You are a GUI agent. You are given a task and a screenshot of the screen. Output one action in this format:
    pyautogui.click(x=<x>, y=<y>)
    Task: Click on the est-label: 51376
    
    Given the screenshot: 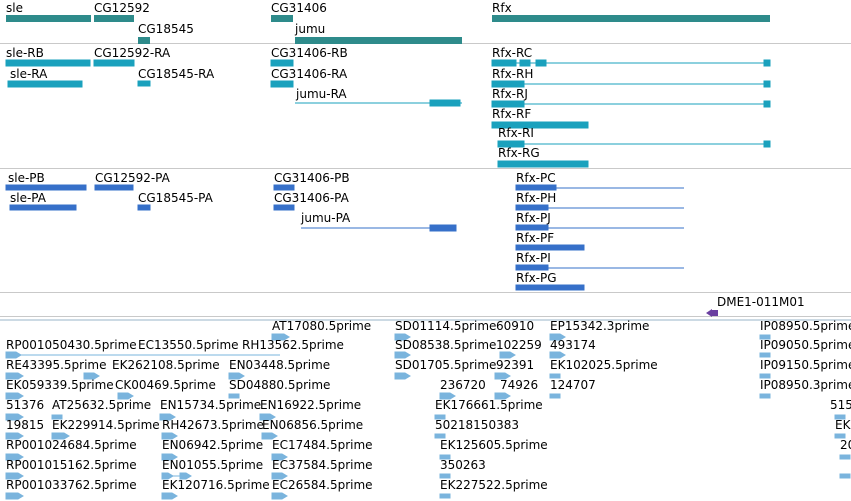 What is the action you would take?
    pyautogui.click(x=25, y=405)
    